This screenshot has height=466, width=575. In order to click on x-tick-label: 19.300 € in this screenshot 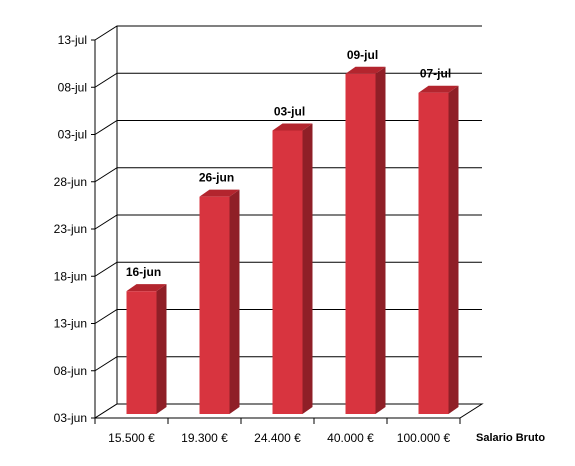, I will do `click(204, 438)`.